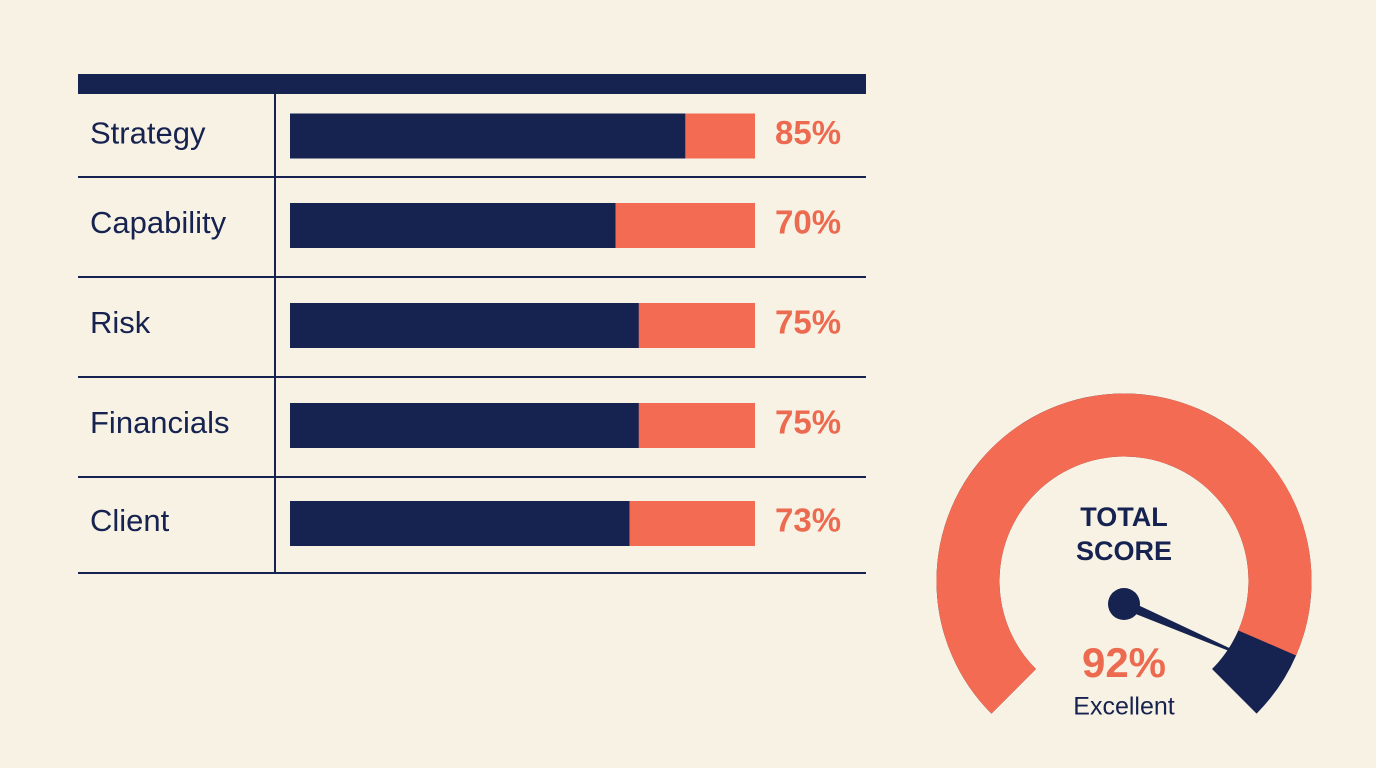 This screenshot has height=768, width=1376. I want to click on category-label: Risk, so click(120, 322).